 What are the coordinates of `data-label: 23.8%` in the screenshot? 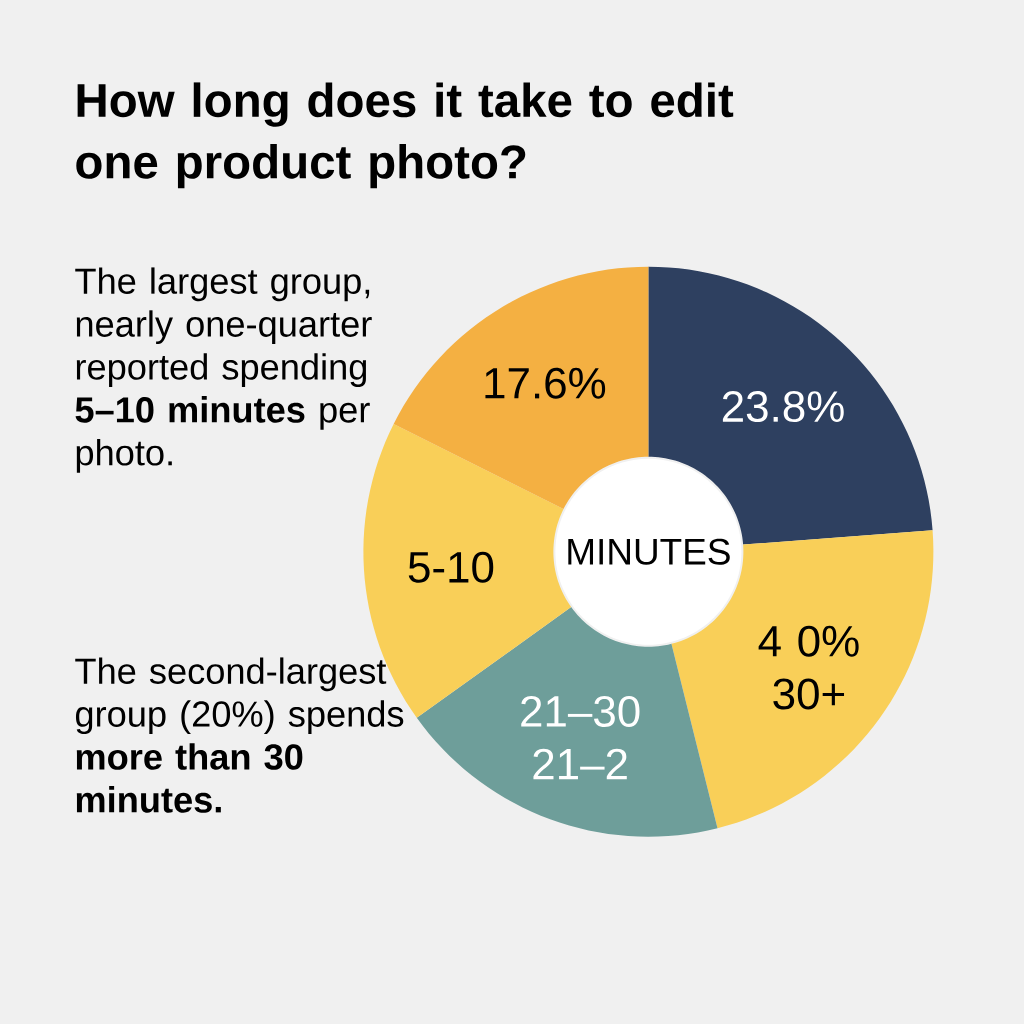 It's located at (783, 407).